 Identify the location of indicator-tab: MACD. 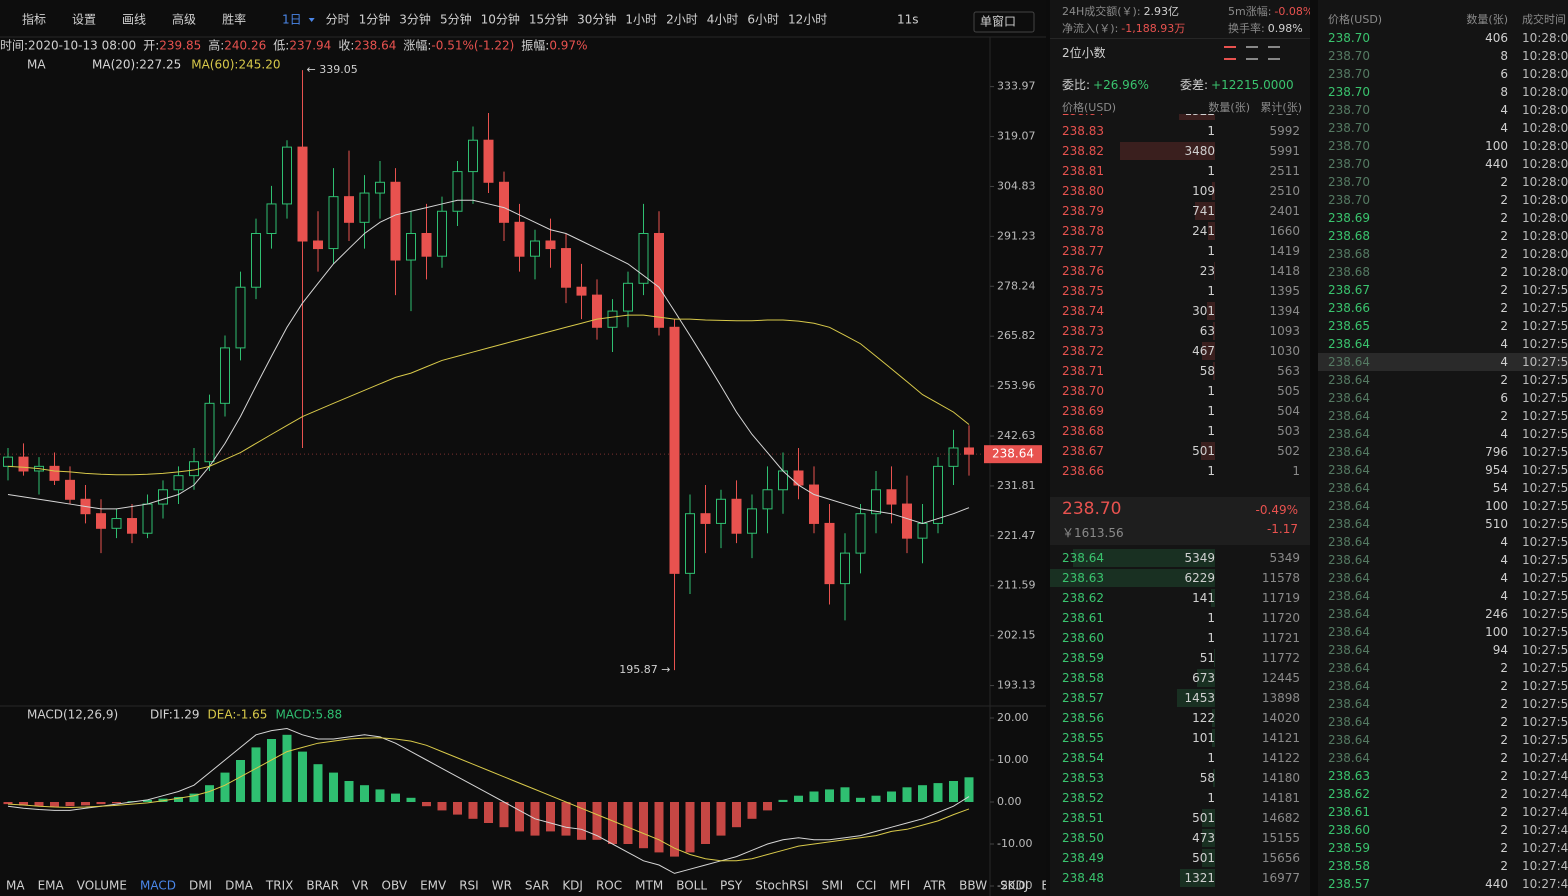
(158, 886).